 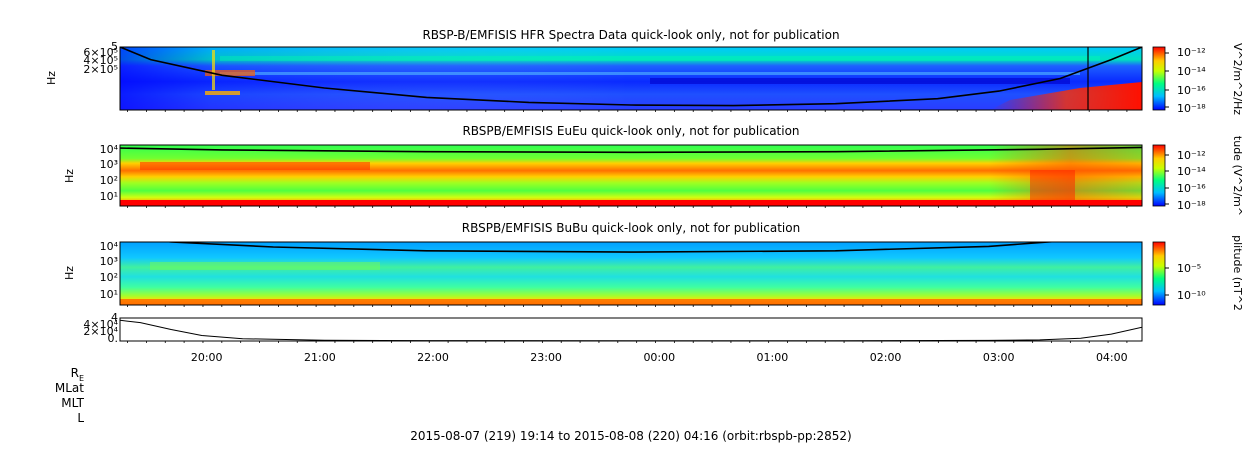 What do you see at coordinates (109, 149) in the screenshot?
I see `panel2-ytick: 10⁴` at bounding box center [109, 149].